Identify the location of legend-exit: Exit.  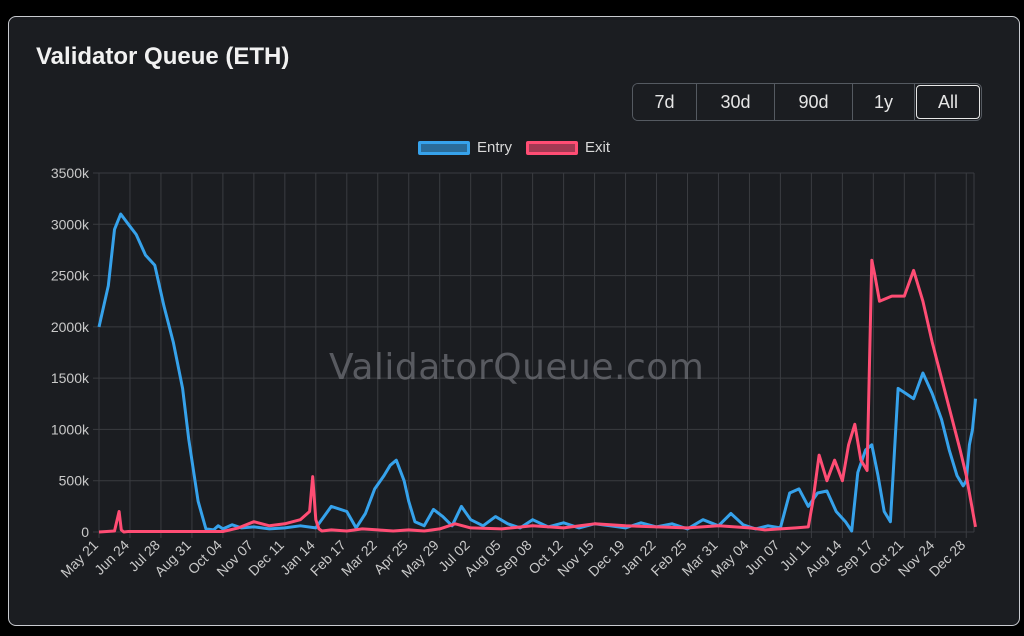
(568, 147).